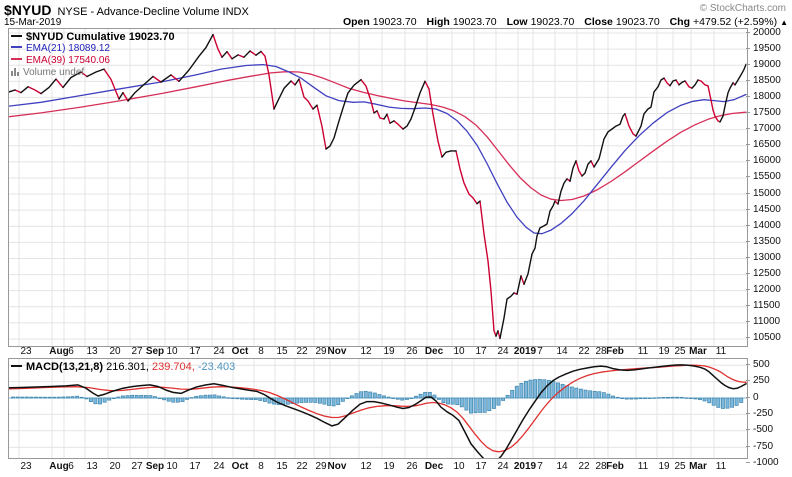 The width and height of the screenshot is (792, 477). Describe the element at coordinates (240, 351) in the screenshot. I see `x-tick-label: Oct` at that location.